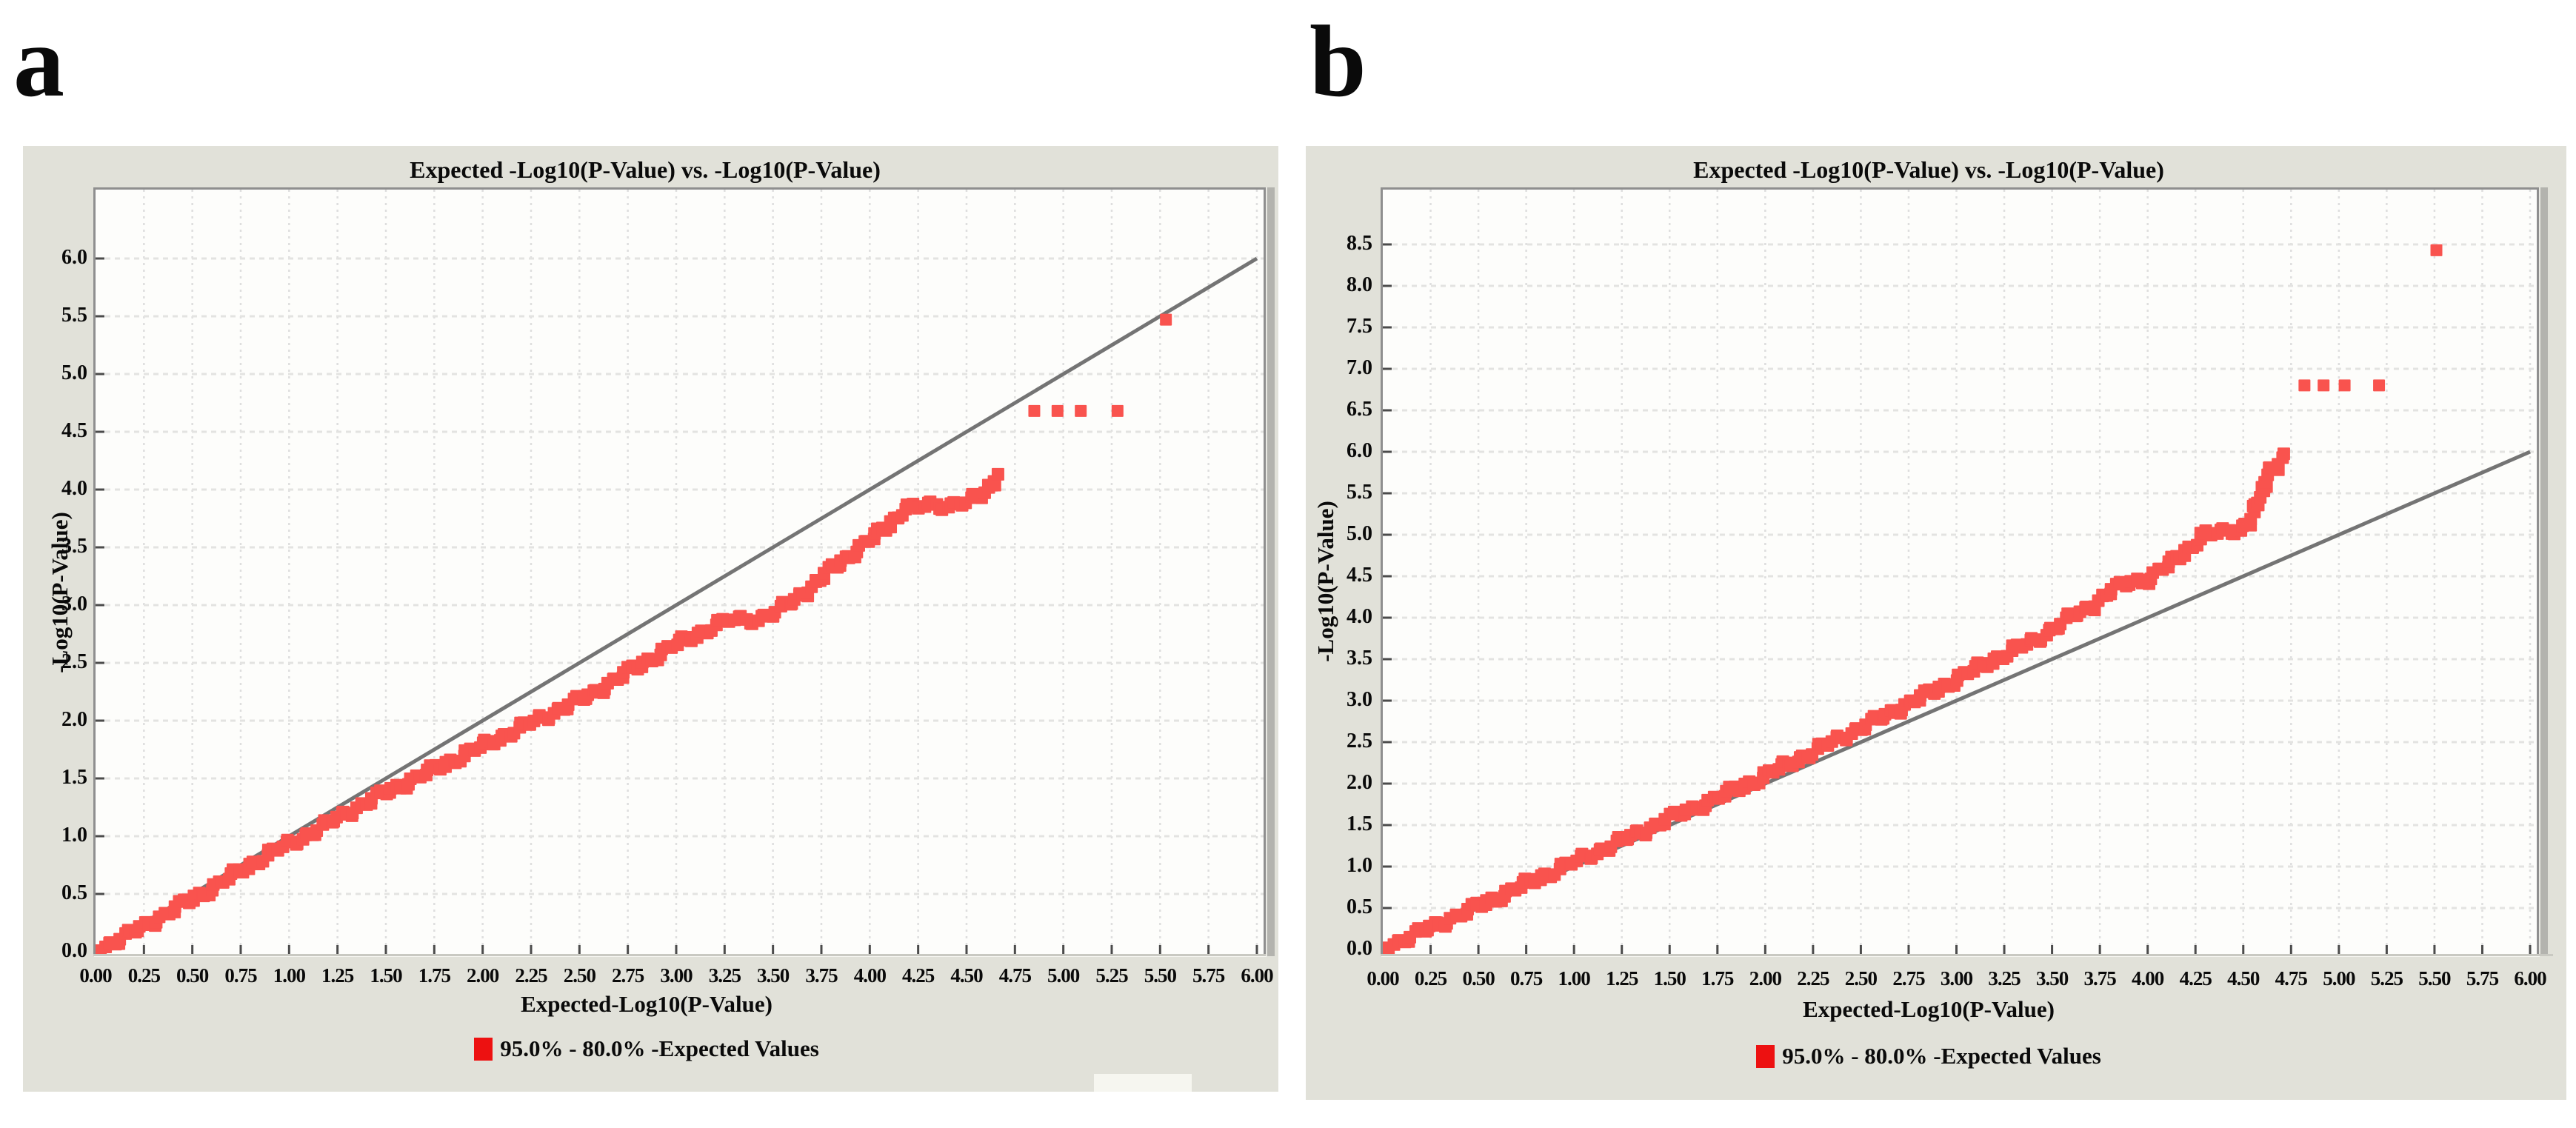  What do you see at coordinates (1338, 61) in the screenshot?
I see `figure-label-b: b` at bounding box center [1338, 61].